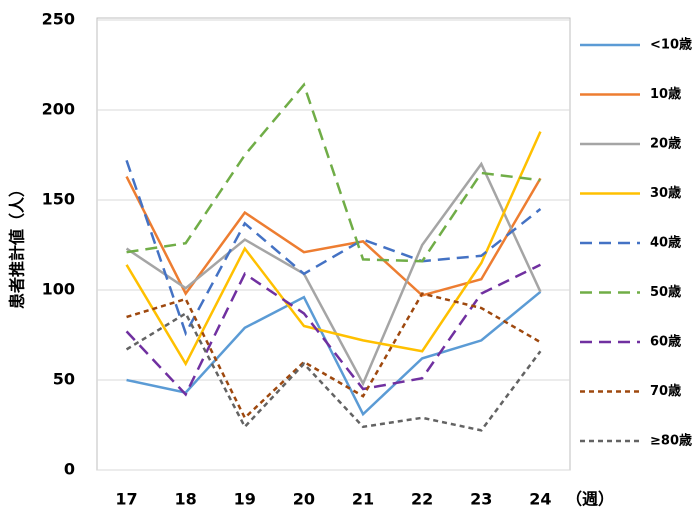  What do you see at coordinates (304, 499) in the screenshot?
I see `x-tick-label: 20` at bounding box center [304, 499].